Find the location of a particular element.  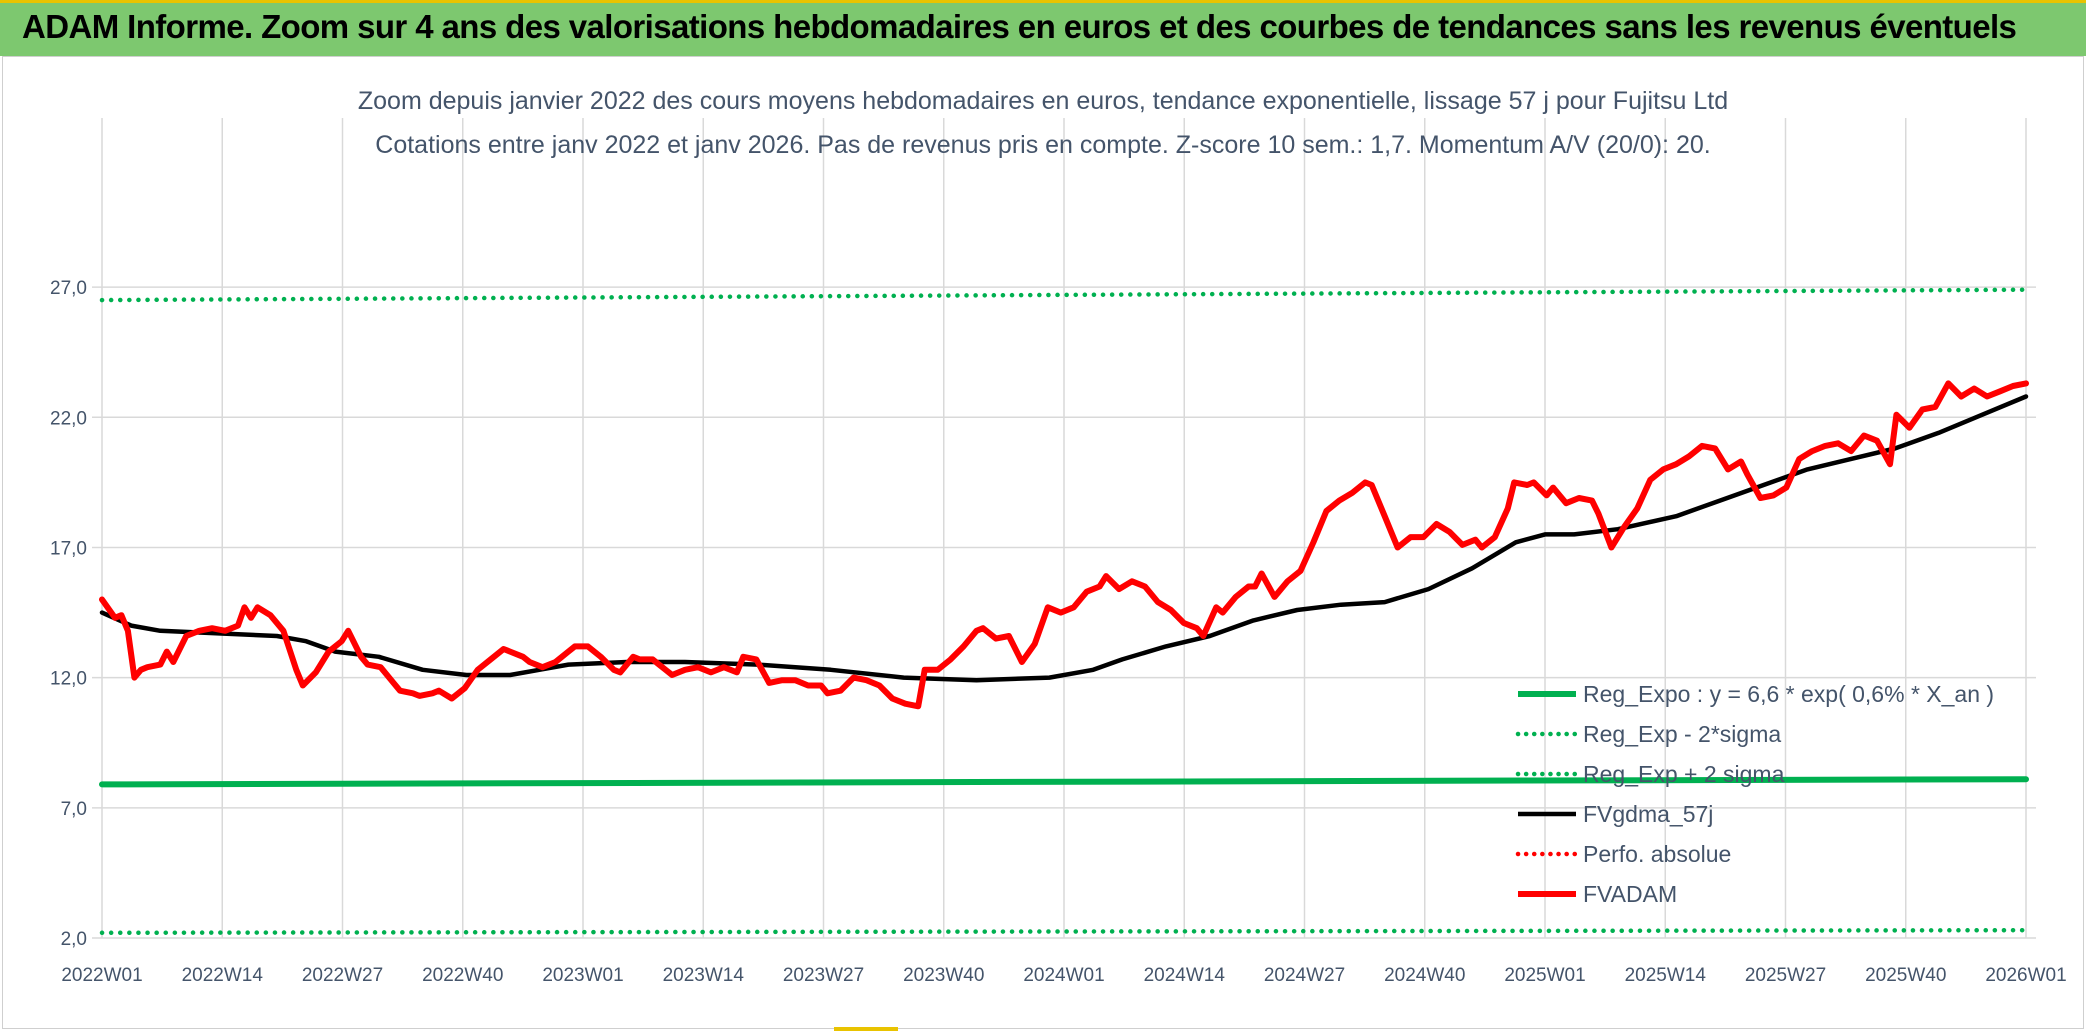

x-tick-label: 2023W40 is located at coordinates (943, 975).